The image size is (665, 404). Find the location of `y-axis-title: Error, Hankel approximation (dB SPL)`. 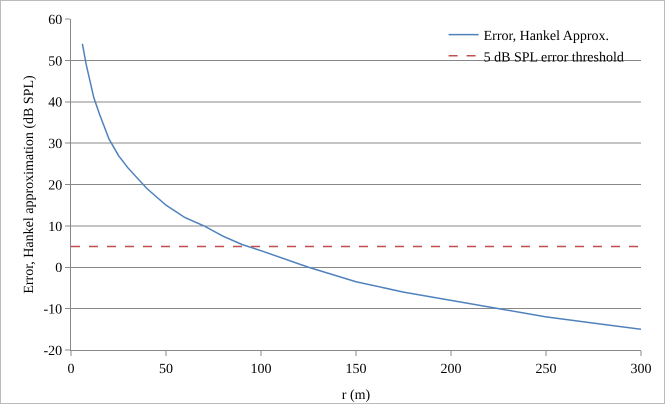

y-axis-title: Error, Hankel approximation (dB SPL) is located at coordinates (29, 184).